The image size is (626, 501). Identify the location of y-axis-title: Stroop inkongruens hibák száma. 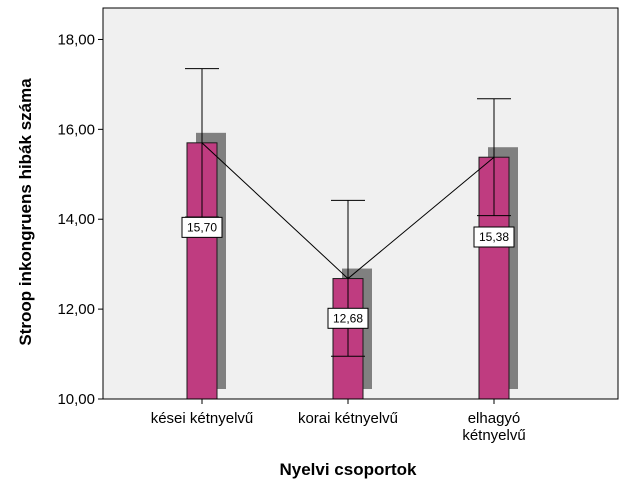
(25, 212).